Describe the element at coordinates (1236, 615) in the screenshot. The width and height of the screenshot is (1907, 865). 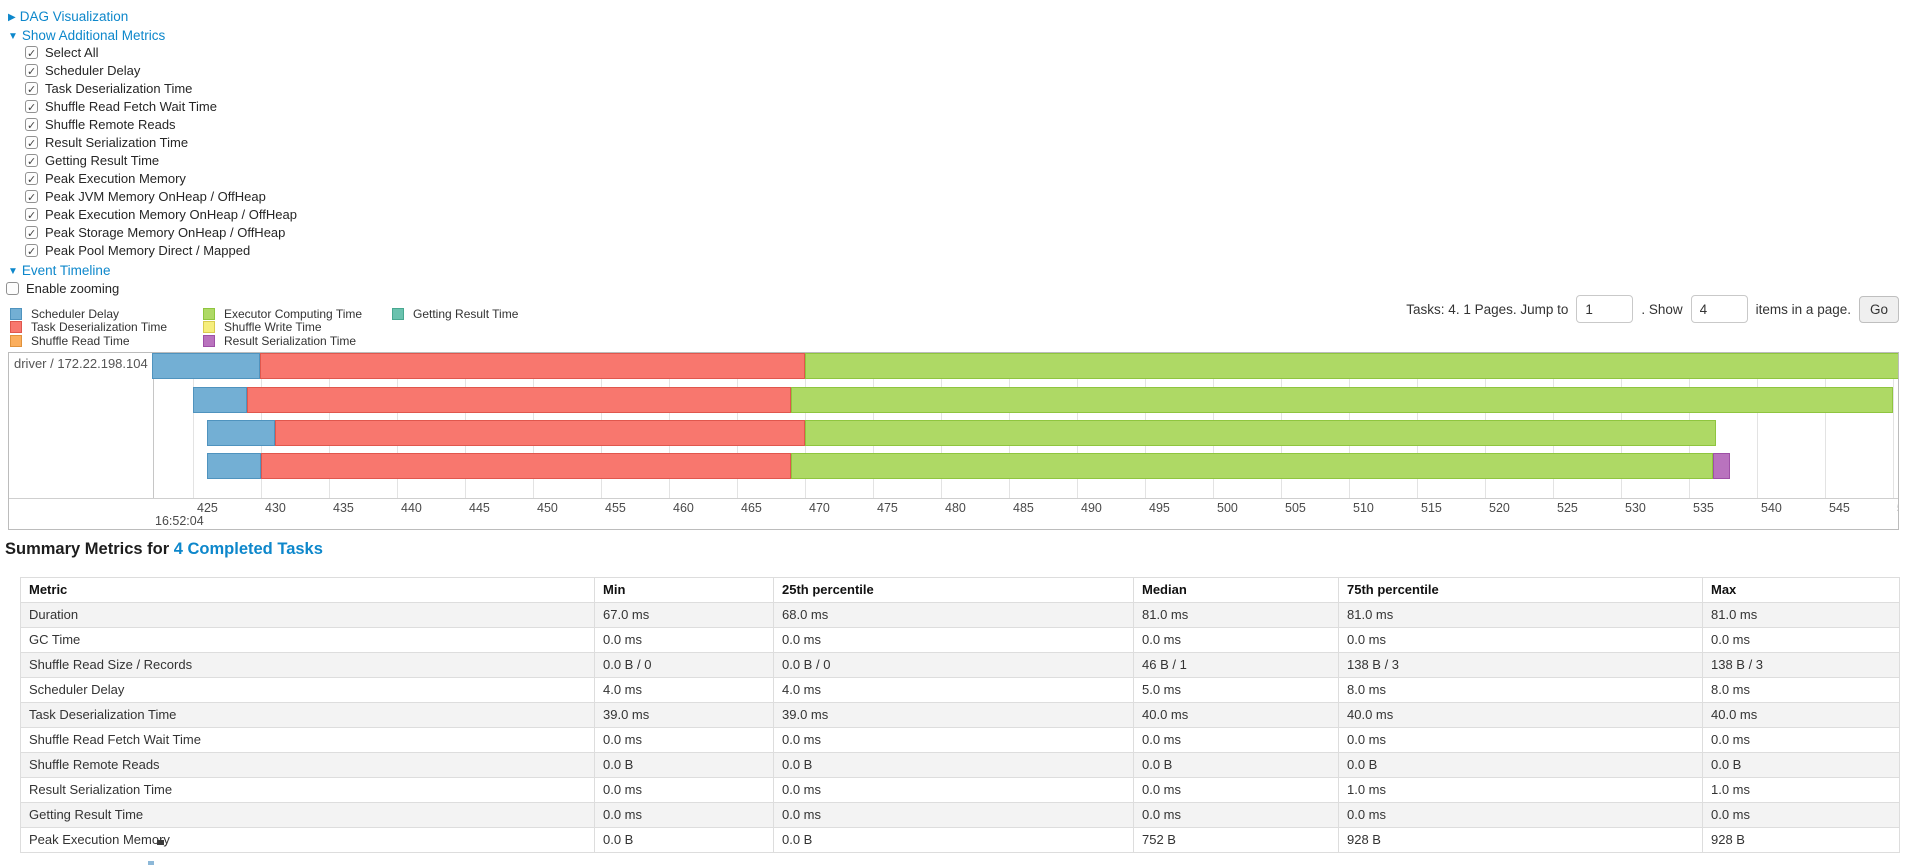
I see `table-cell: 81.0 ms` at that location.